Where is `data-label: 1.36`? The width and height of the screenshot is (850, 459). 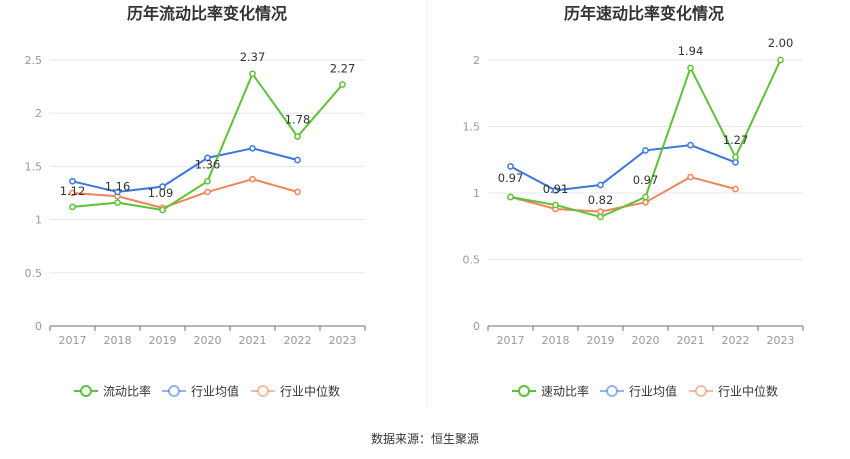 data-label: 1.36 is located at coordinates (208, 164).